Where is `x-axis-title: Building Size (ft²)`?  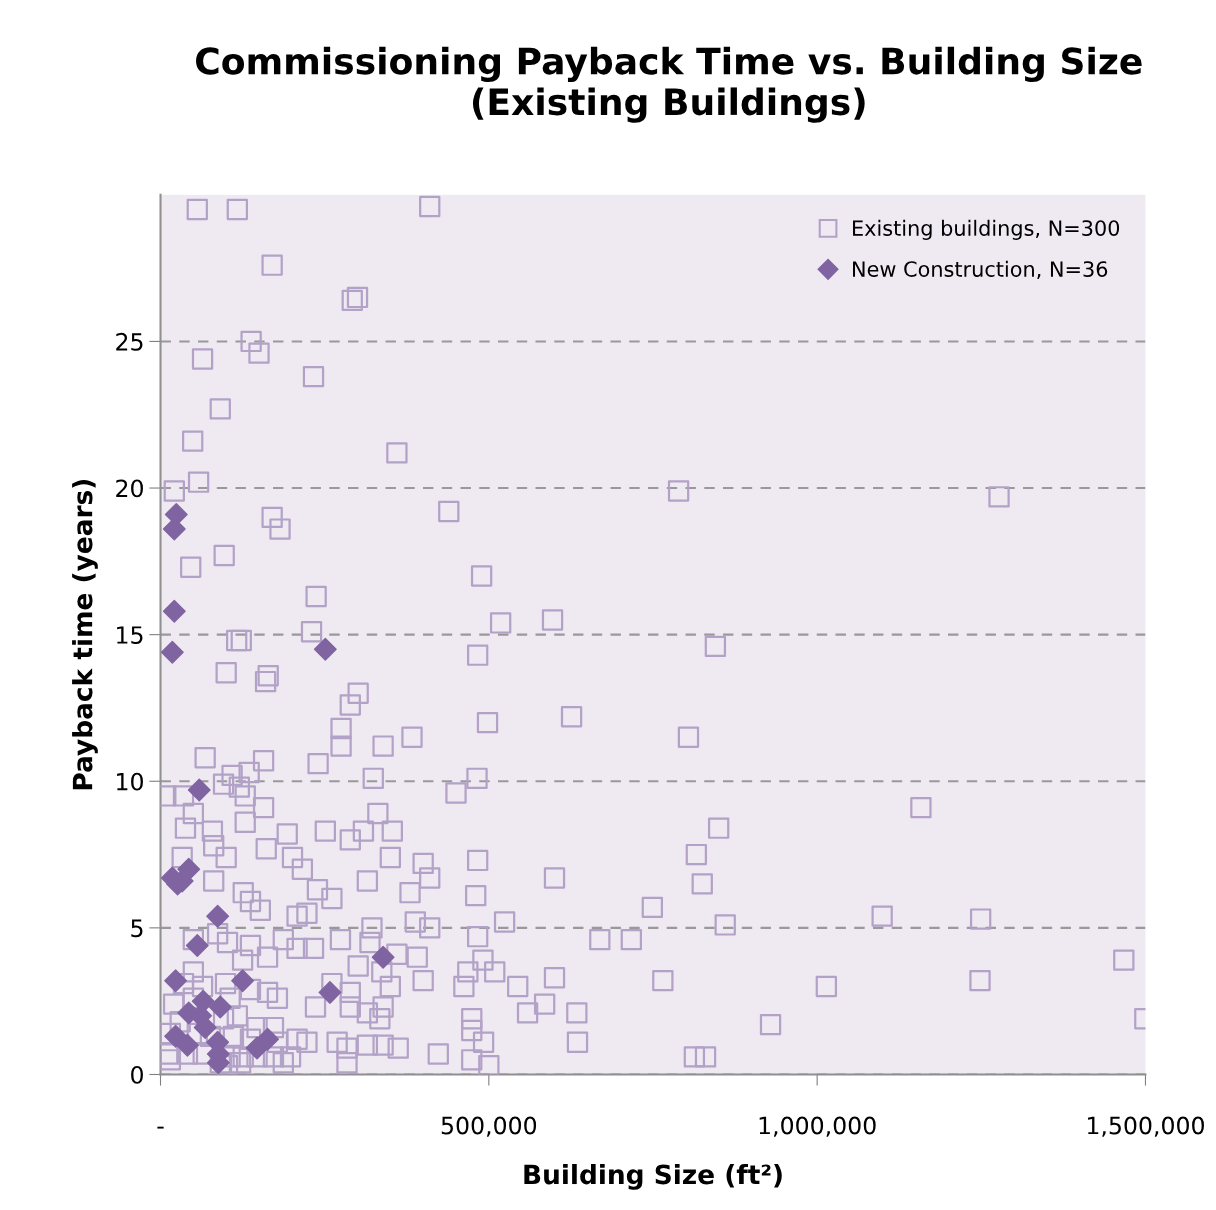 x-axis-title: Building Size (ft²) is located at coordinates (653, 1177).